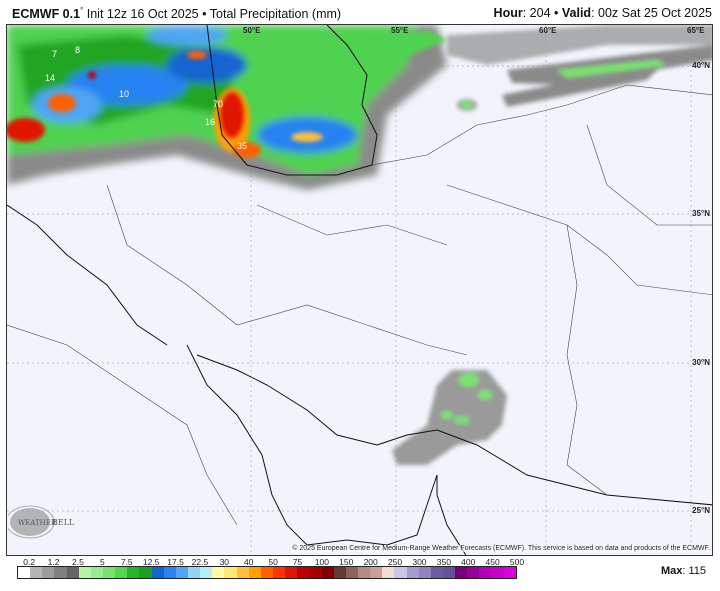 The height and width of the screenshot is (591, 720). I want to click on legend-tick-label: 1.2, so click(53, 562).